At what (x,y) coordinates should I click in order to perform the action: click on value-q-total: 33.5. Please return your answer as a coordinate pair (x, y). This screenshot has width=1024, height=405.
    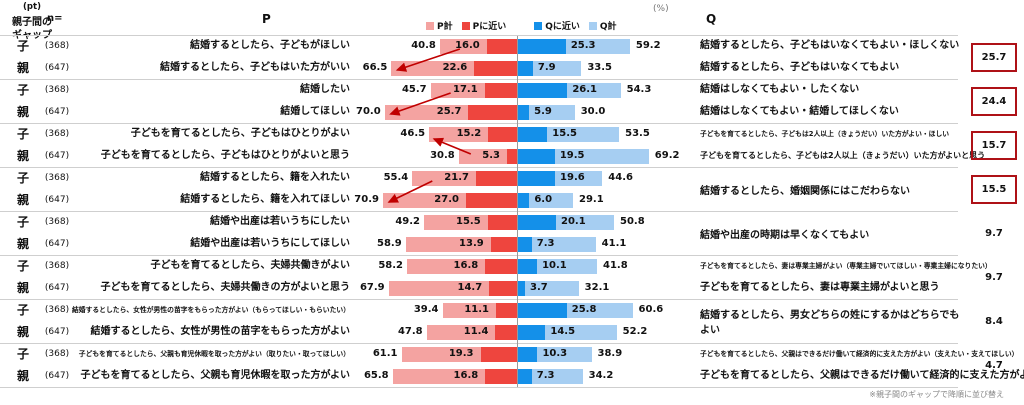
    Looking at the image, I should click on (599, 67).